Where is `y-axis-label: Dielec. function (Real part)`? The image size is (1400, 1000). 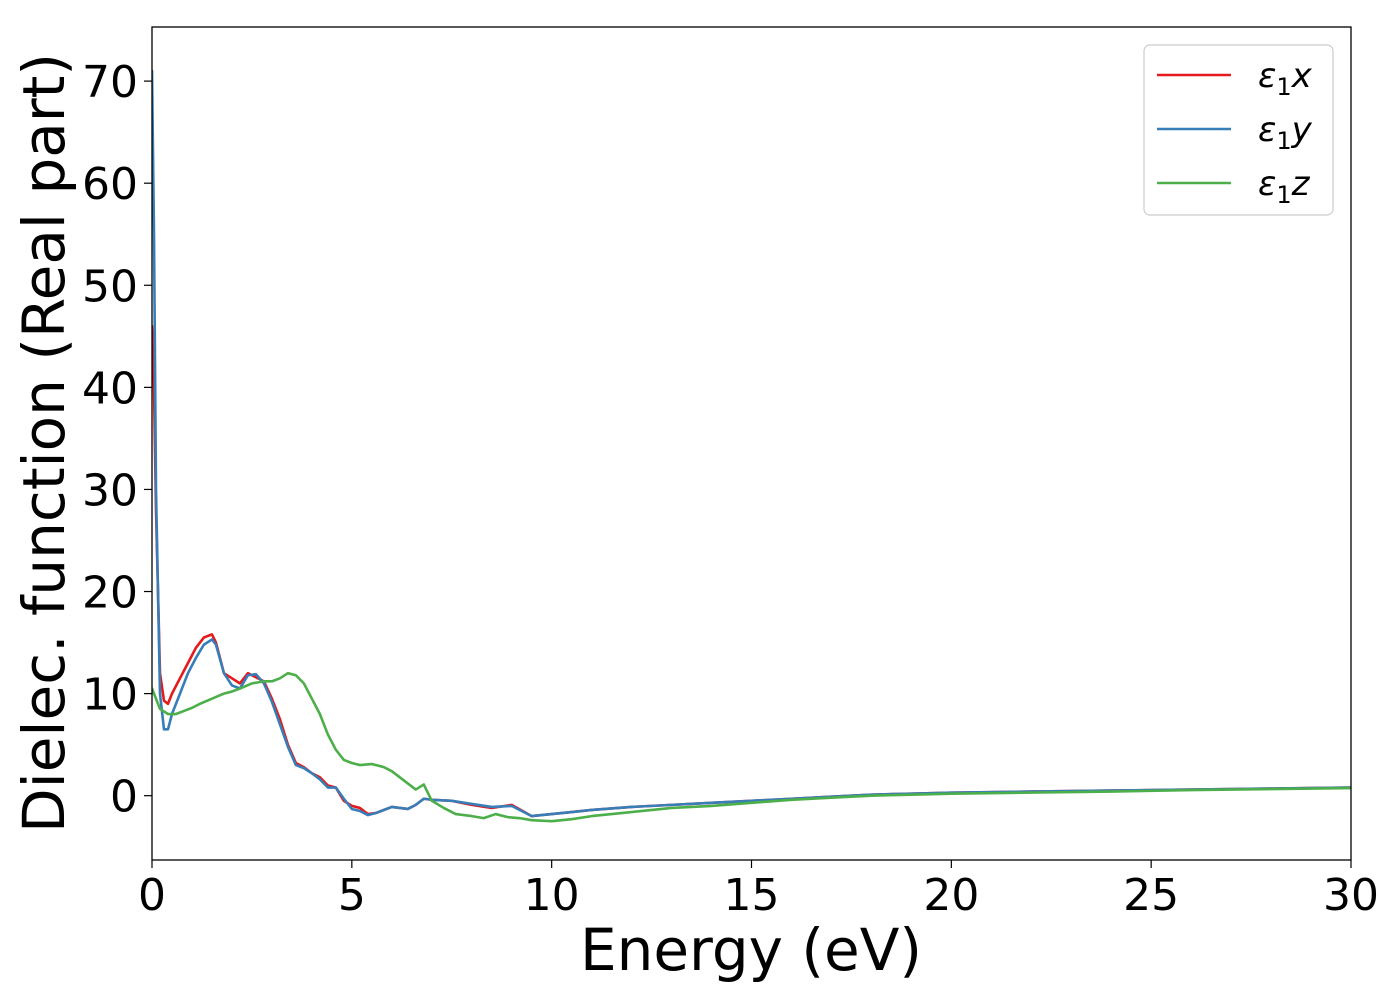 y-axis-label: Dielec. function (Real part) is located at coordinates (44, 443).